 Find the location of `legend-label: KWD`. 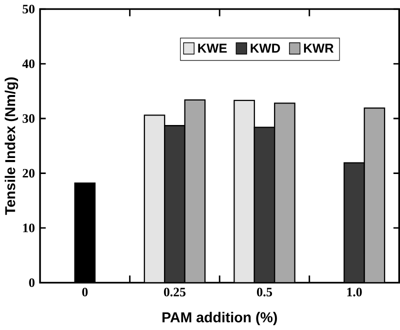

legend-label: KWD is located at coordinates (265, 48).